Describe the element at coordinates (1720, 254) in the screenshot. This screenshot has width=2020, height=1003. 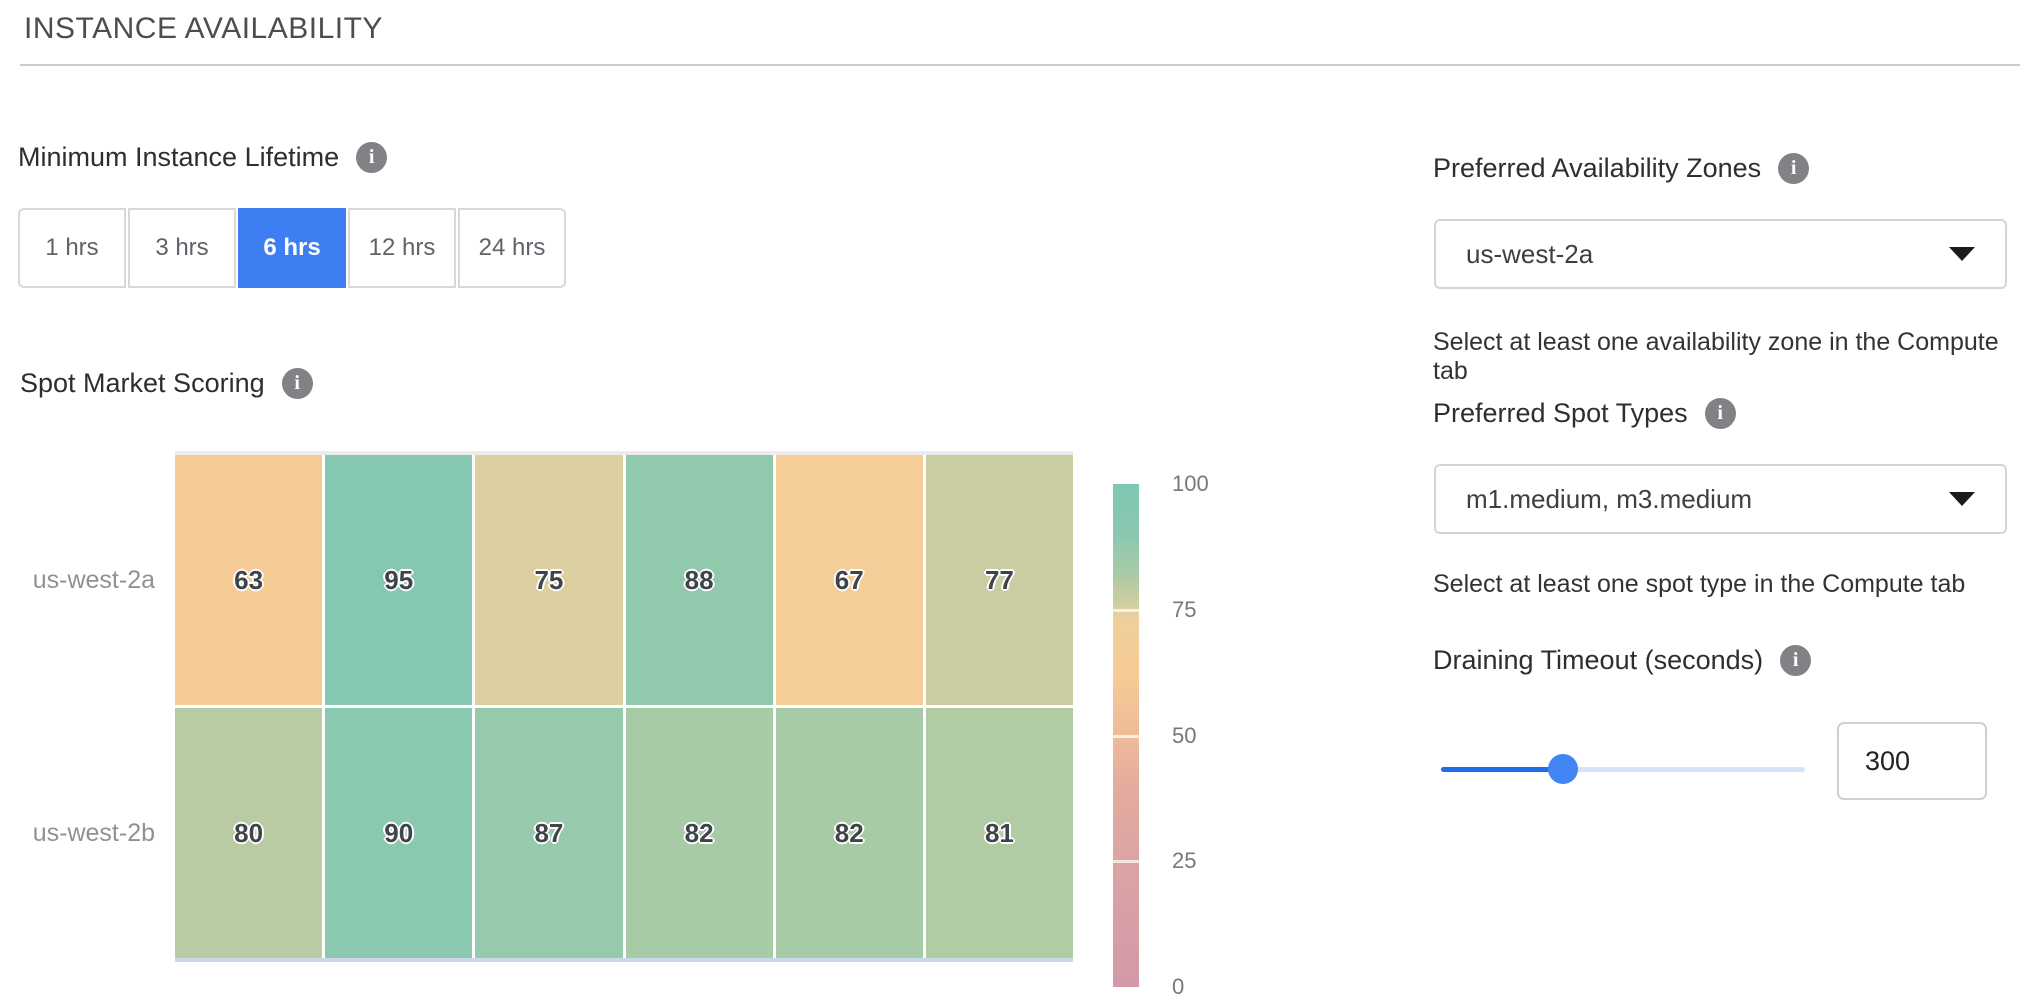
I see `availability-zones-dropdown: us-west-2a` at that location.